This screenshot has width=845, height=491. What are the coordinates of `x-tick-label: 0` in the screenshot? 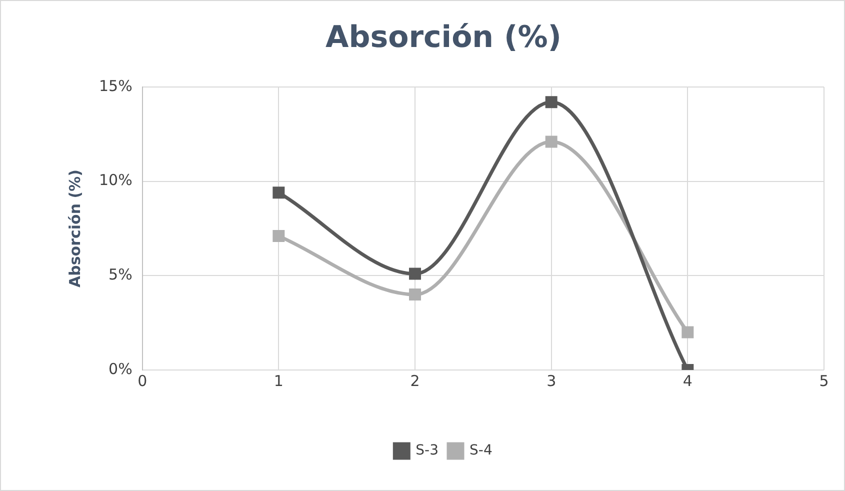 It's located at (143, 381).